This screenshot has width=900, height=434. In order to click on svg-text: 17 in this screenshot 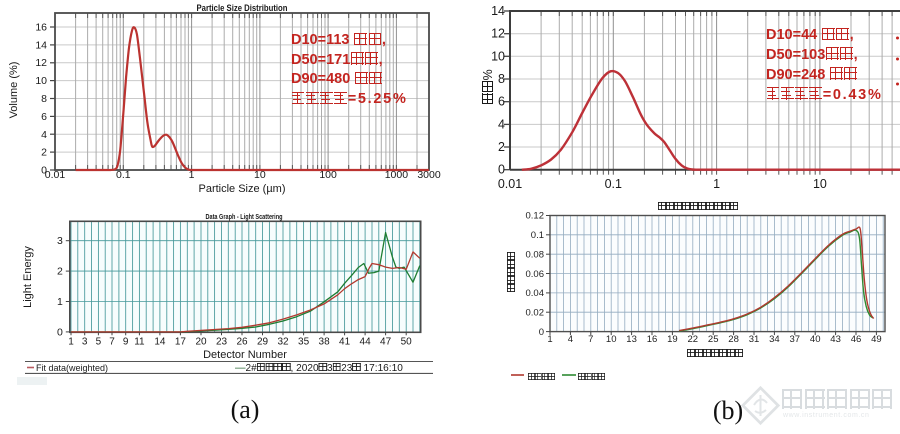, I will do `click(181, 342)`.